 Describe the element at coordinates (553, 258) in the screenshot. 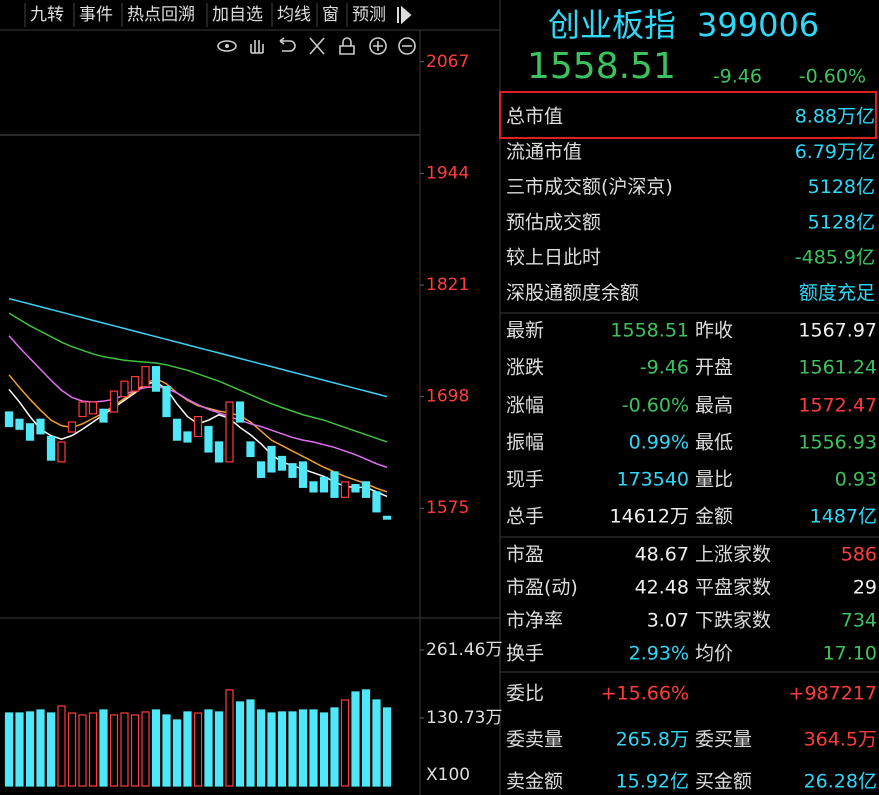

I see `stat-label: 较上日此时` at that location.